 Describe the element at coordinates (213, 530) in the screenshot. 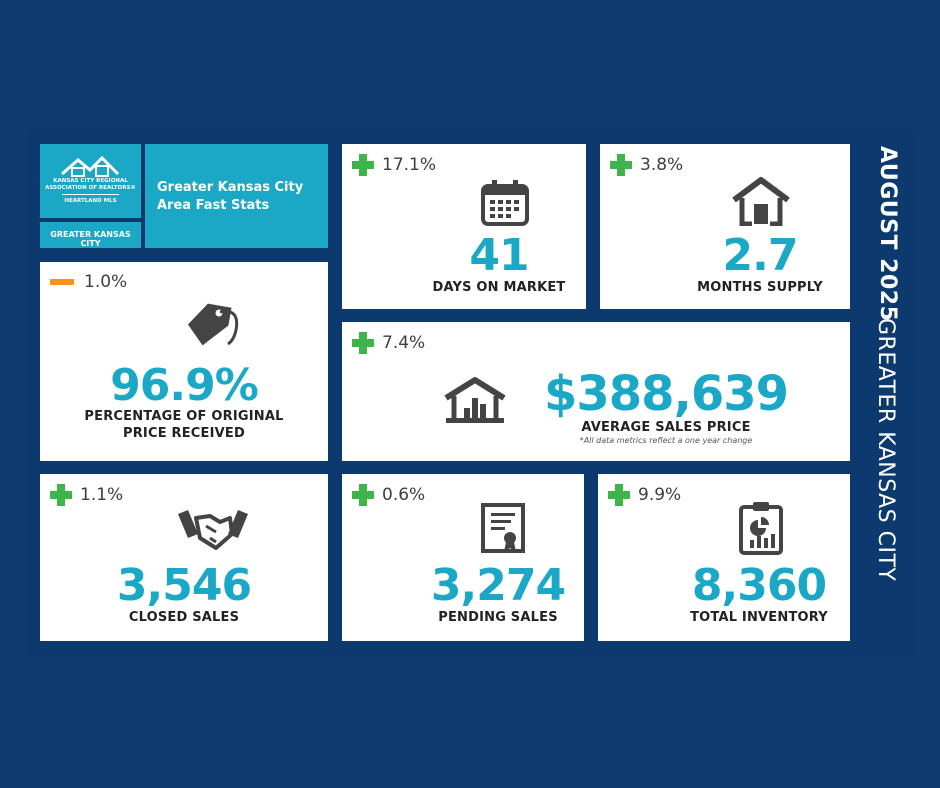

I see `handshake-icon` at that location.